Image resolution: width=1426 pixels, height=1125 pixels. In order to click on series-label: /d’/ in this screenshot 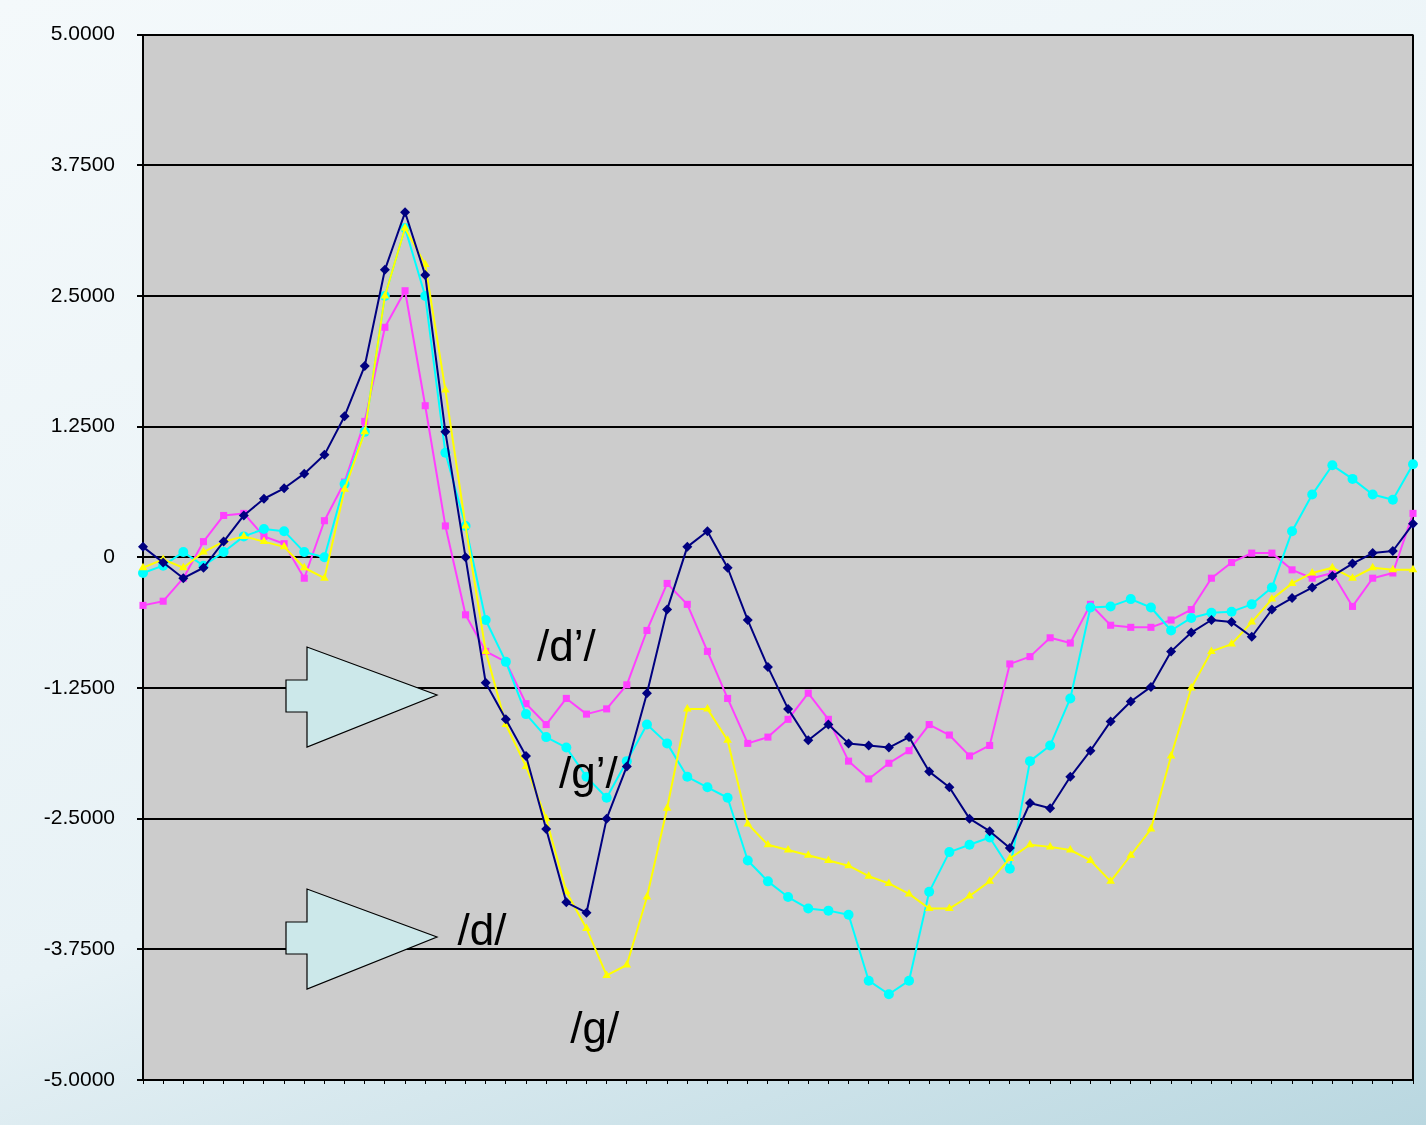, I will do `click(566, 645)`.